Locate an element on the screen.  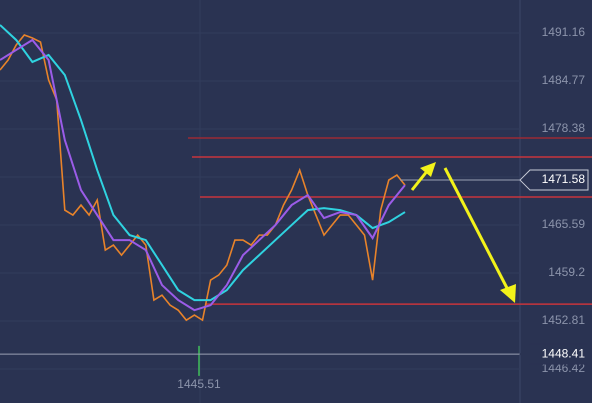
price-tag-label: 1448.41 is located at coordinates (564, 353).